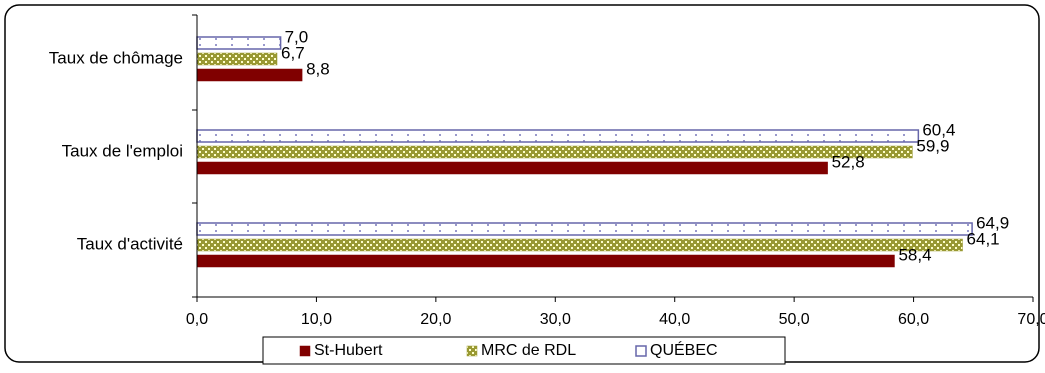 The image size is (1045, 373). I want to click on legend-swatch-quebec, so click(641, 351).